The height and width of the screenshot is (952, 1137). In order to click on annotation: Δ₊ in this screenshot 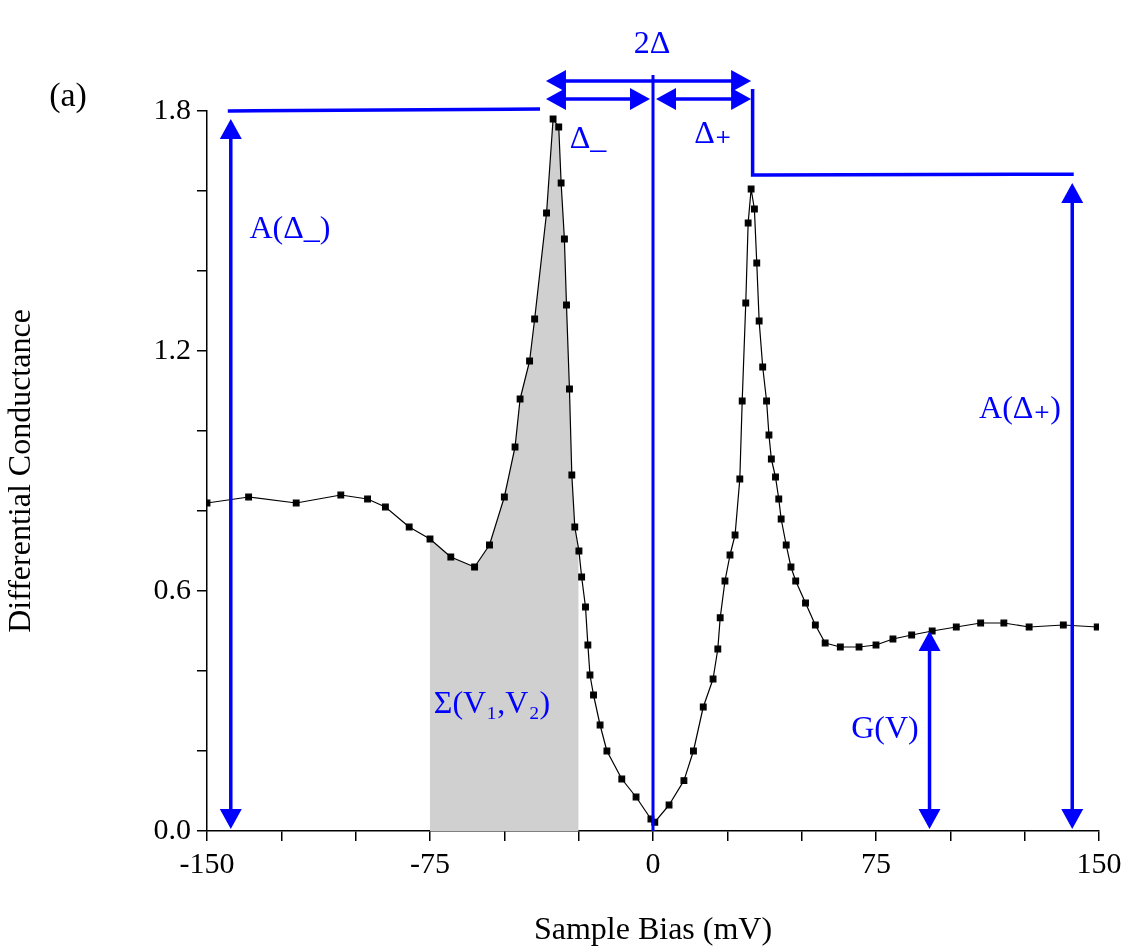, I will do `click(713, 132)`.